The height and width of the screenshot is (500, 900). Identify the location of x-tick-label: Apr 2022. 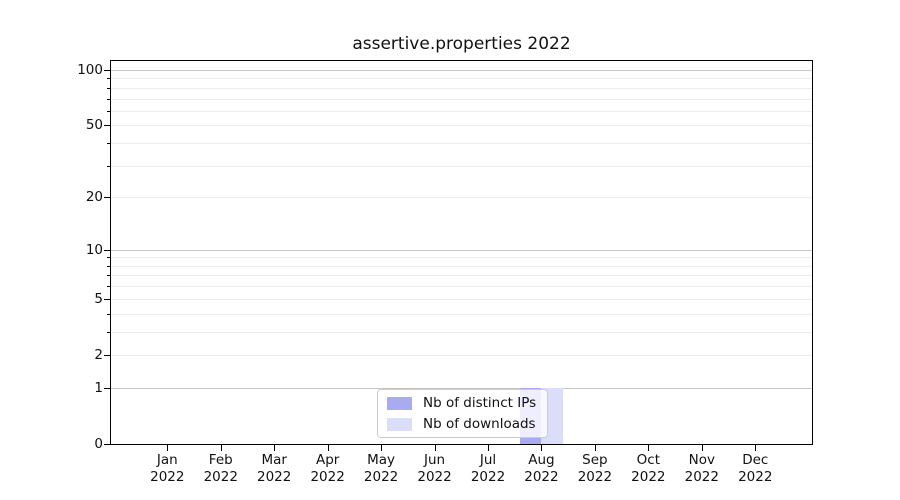
(328, 469).